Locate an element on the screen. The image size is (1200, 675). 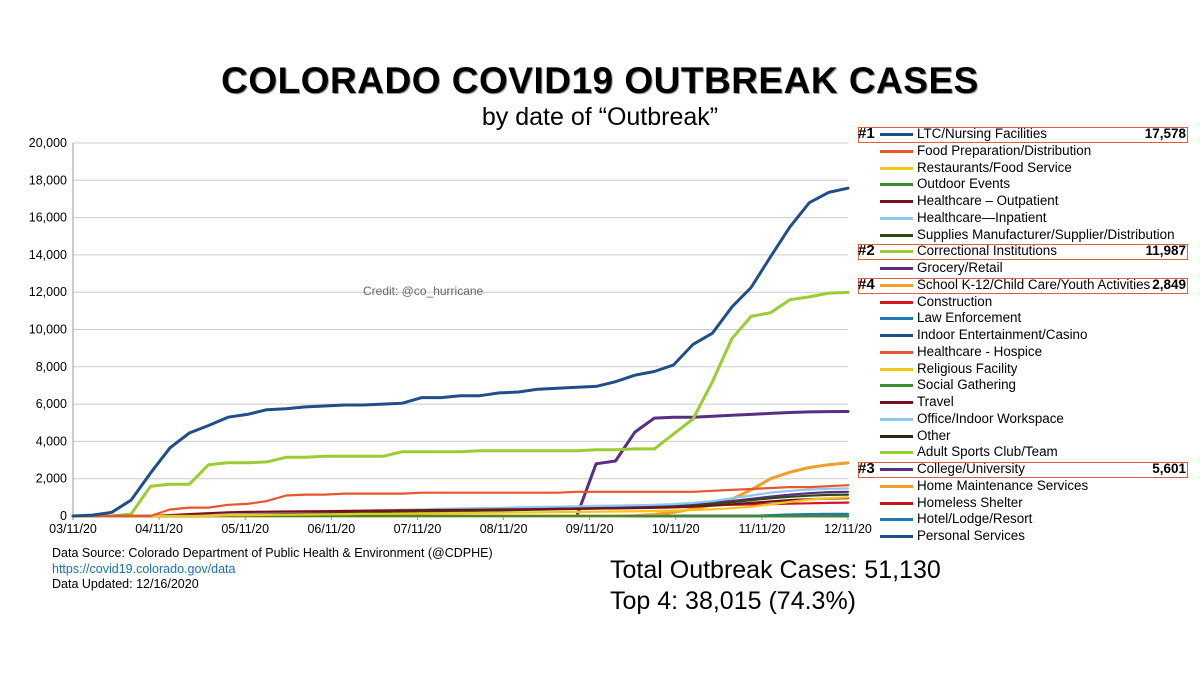
legend-label: Grocery/Retail is located at coordinates (960, 267).